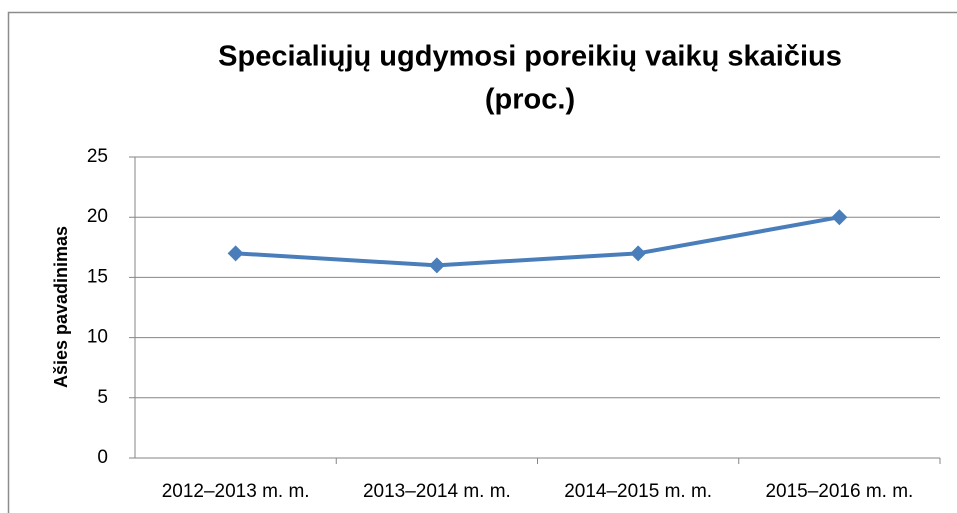 The image size is (957, 513). I want to click on y-tick-label: 20, so click(97, 216).